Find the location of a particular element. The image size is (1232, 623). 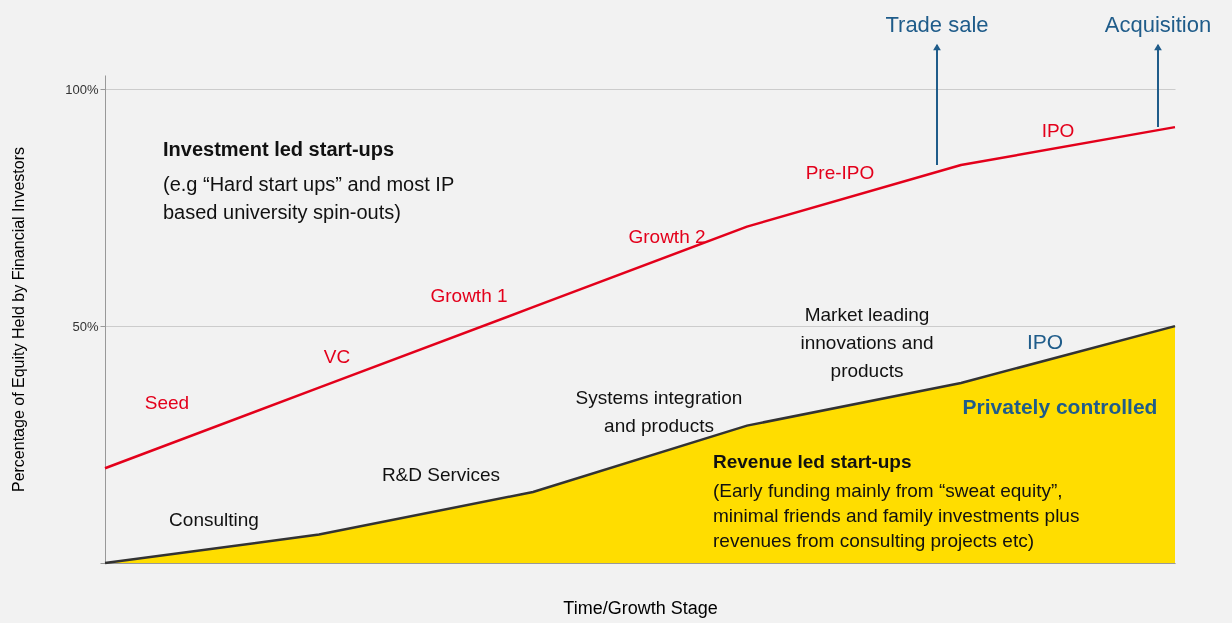

annotation: products is located at coordinates (867, 370).